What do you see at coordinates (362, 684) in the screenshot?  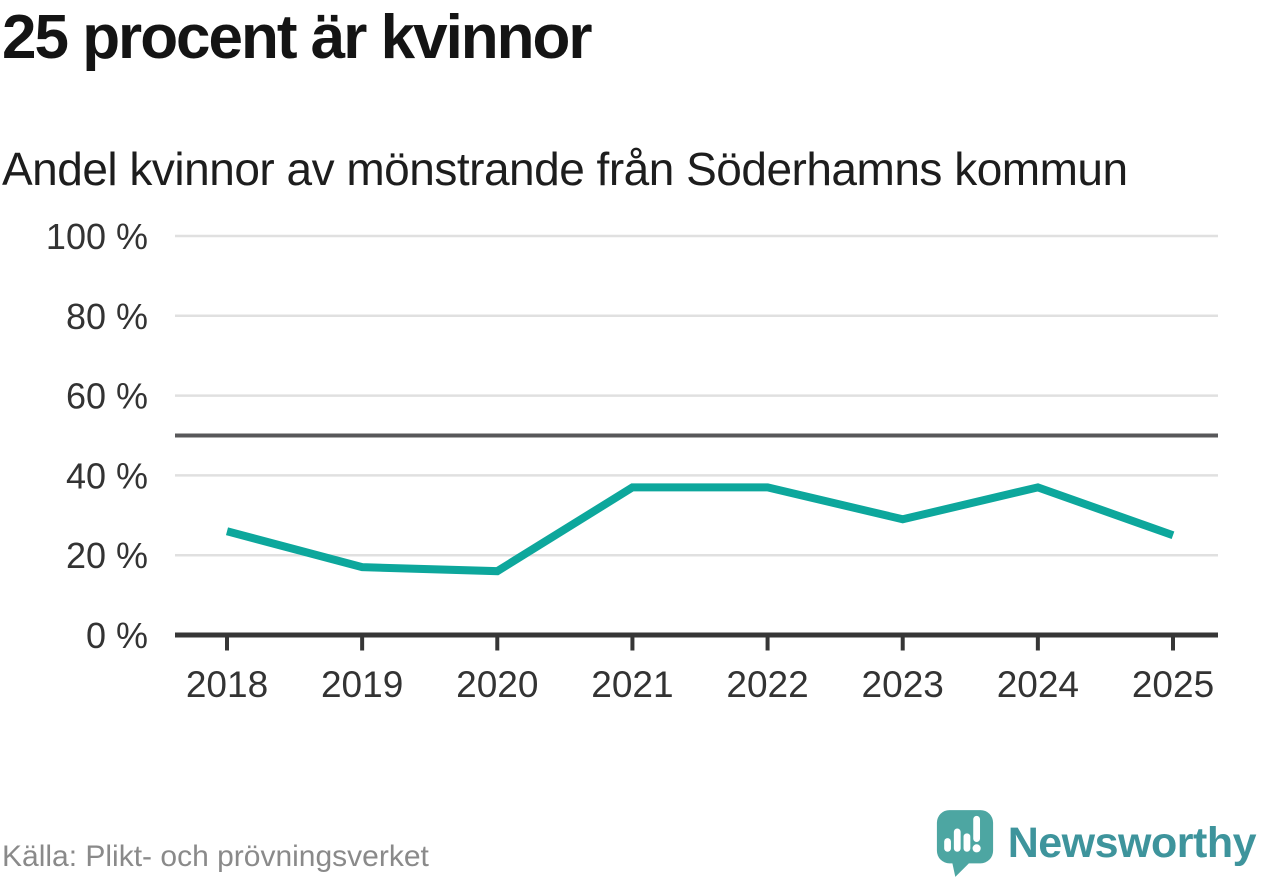 I see `x-axis-tick-label: 2019` at bounding box center [362, 684].